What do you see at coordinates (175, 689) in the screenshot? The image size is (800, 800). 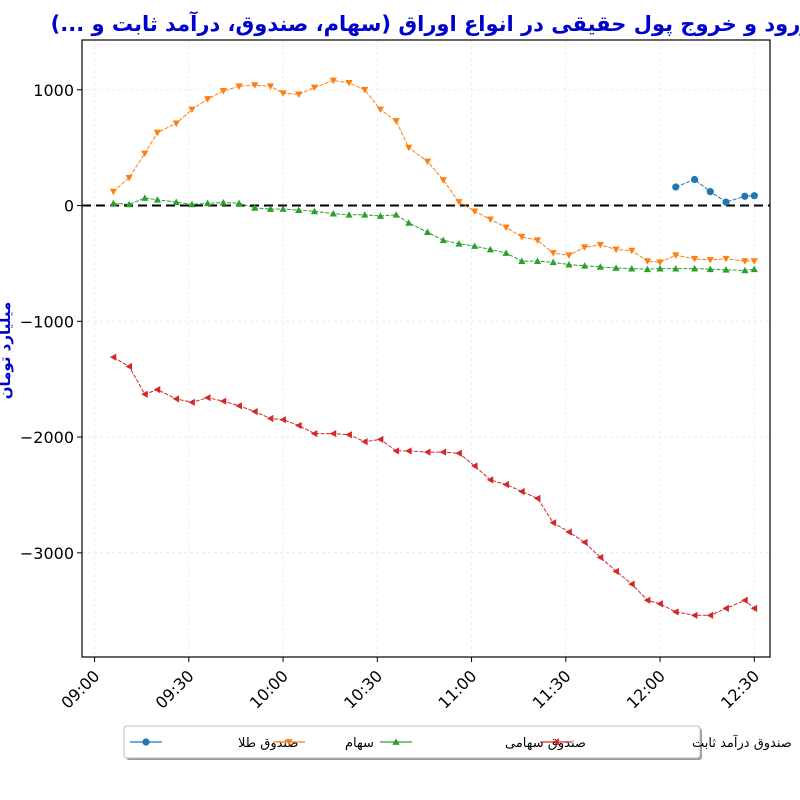 I see `x-tick-label: 09:30` at bounding box center [175, 689].